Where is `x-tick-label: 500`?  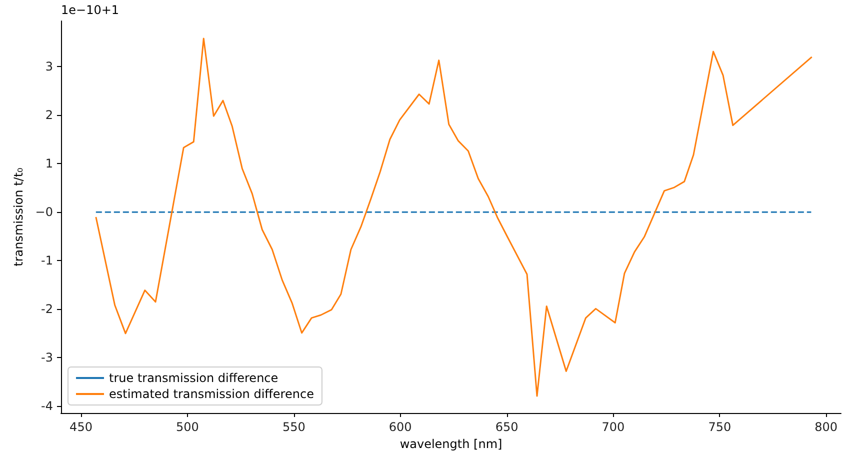
x-tick-label: 500 is located at coordinates (187, 427).